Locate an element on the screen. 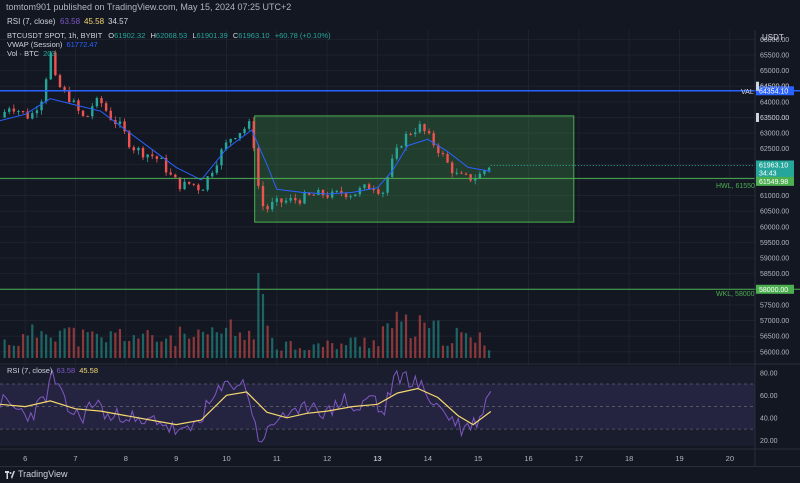 Image resolution: width=800 pixels, height=483 pixels. price-tick-label: 59500.00 is located at coordinates (774, 243).